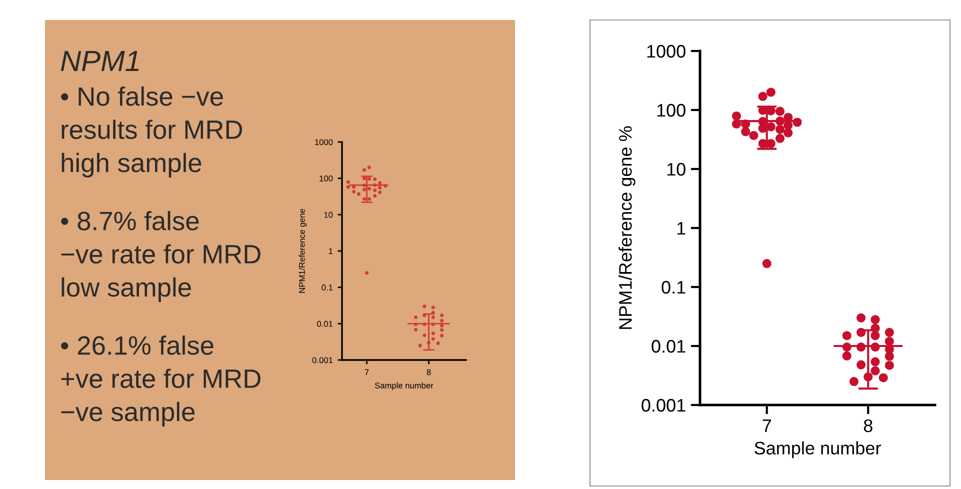  Describe the element at coordinates (302, 250) in the screenshot. I see `y-axis-title: NPM1/Reference gene` at that location.